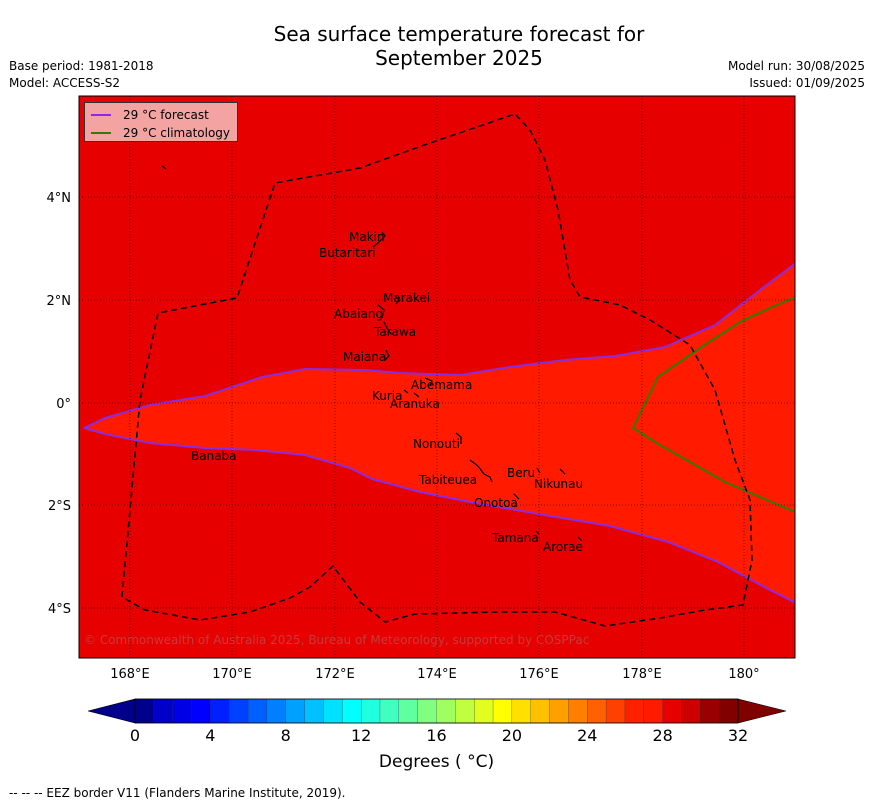 Image resolution: width=873 pixels, height=804 pixels. What do you see at coordinates (65, 83) in the screenshot?
I see `model-name: Model: ACCESS-S2` at bounding box center [65, 83].